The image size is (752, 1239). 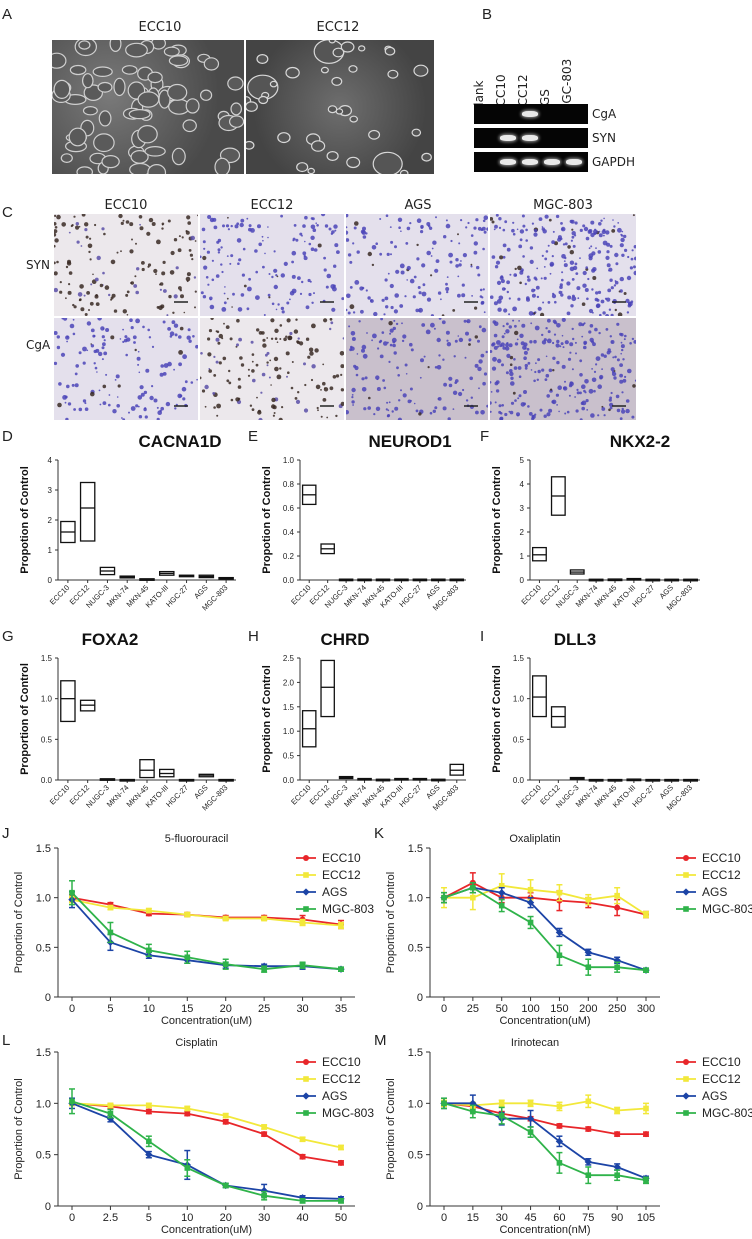 I want to click on x-tick-label: 35, so click(x=341, y=1009).